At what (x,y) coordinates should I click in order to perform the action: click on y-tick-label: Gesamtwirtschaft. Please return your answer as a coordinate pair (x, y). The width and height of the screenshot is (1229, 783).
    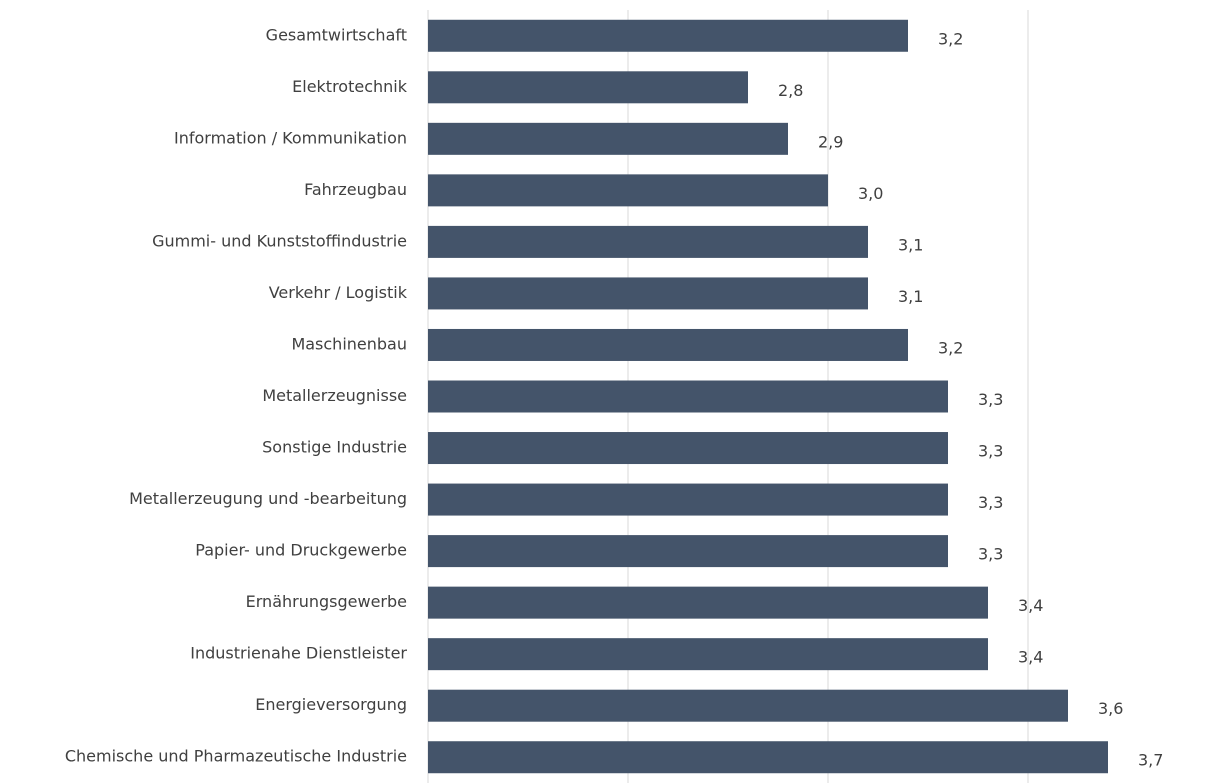
    Looking at the image, I should click on (336, 34).